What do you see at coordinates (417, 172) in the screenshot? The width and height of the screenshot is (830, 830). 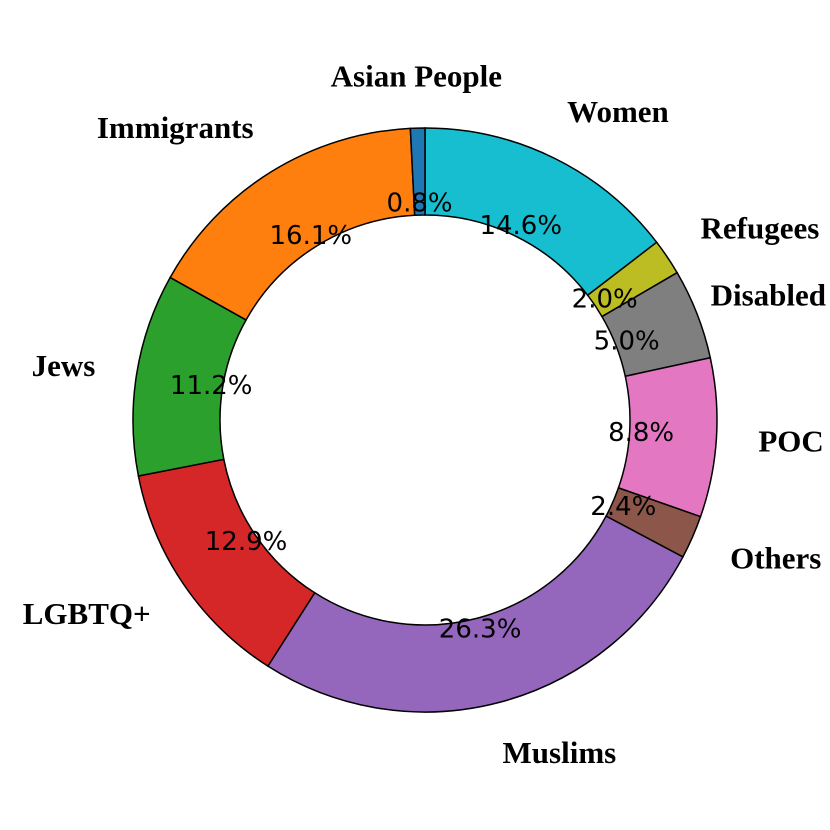 I see `slice-asian-people` at bounding box center [417, 172].